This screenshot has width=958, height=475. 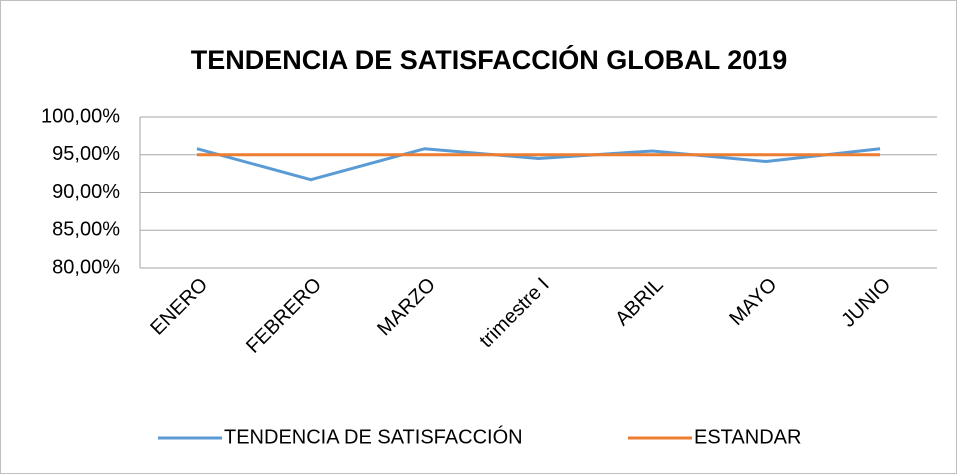 I want to click on y-tick-label: 80,00%, so click(x=86, y=267).